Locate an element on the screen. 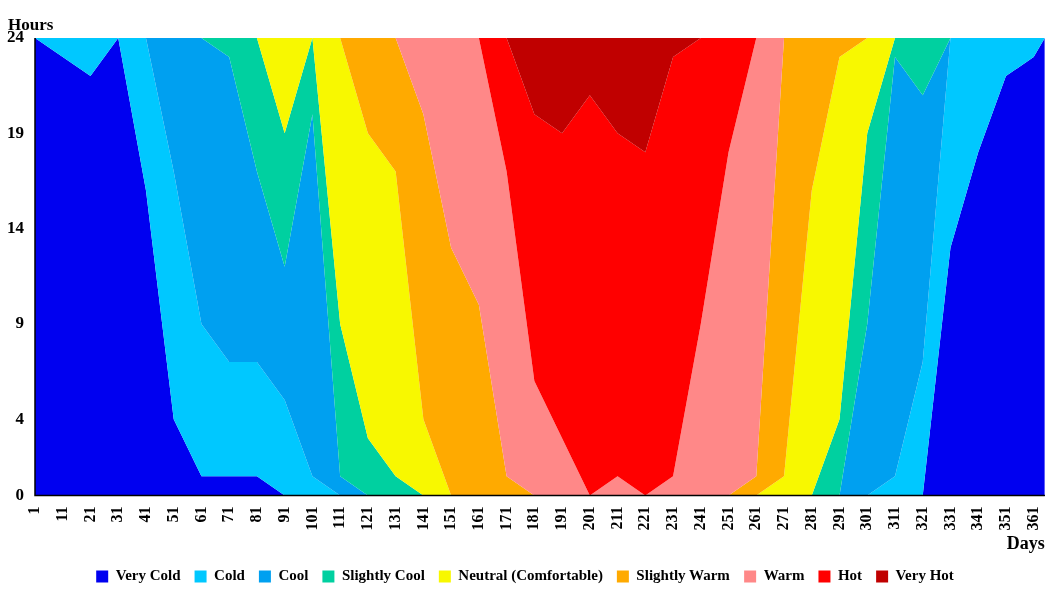 The width and height of the screenshot is (1056, 598). x-tick-label: 91 is located at coordinates (283, 514).